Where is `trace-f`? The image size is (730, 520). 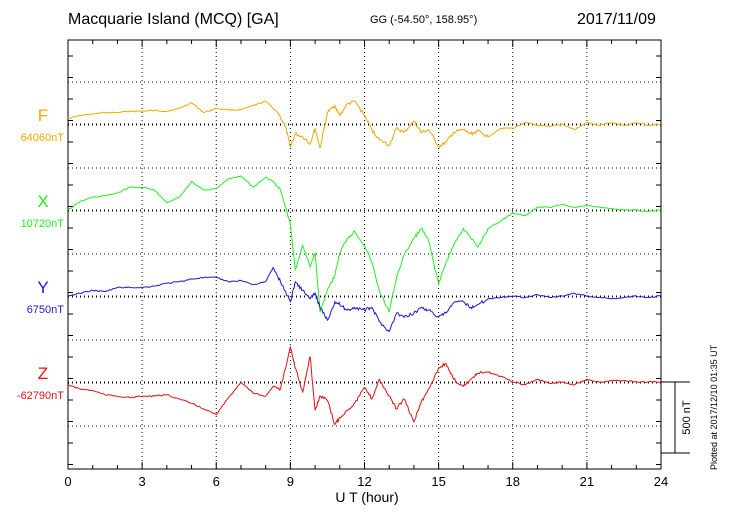 trace-f is located at coordinates (364, 124).